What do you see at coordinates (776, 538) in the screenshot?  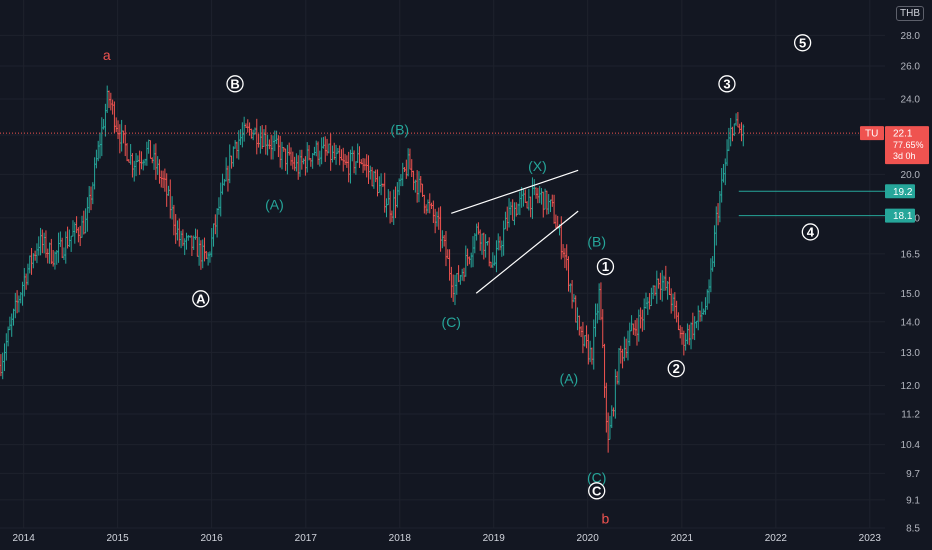 I see `x-tick-label: 2022` at bounding box center [776, 538].